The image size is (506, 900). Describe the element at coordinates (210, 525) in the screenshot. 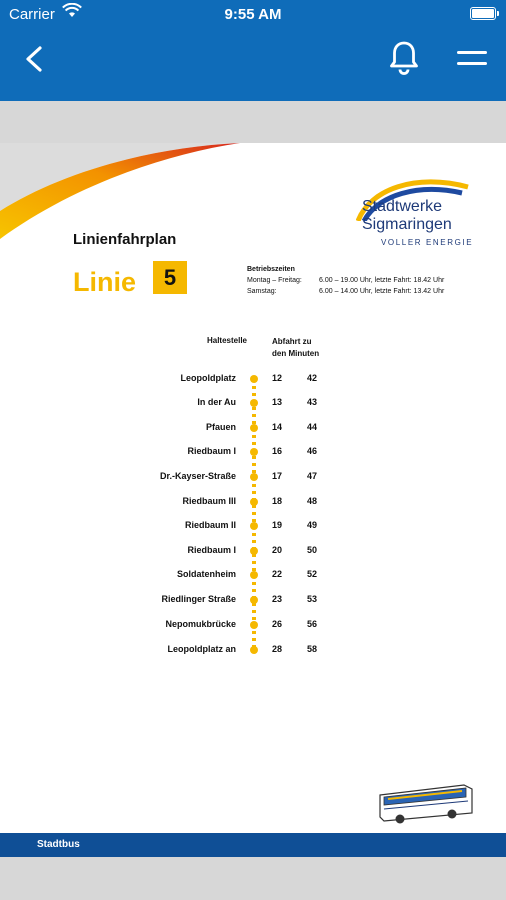

I see `stop-name: Riedbaum II` at that location.